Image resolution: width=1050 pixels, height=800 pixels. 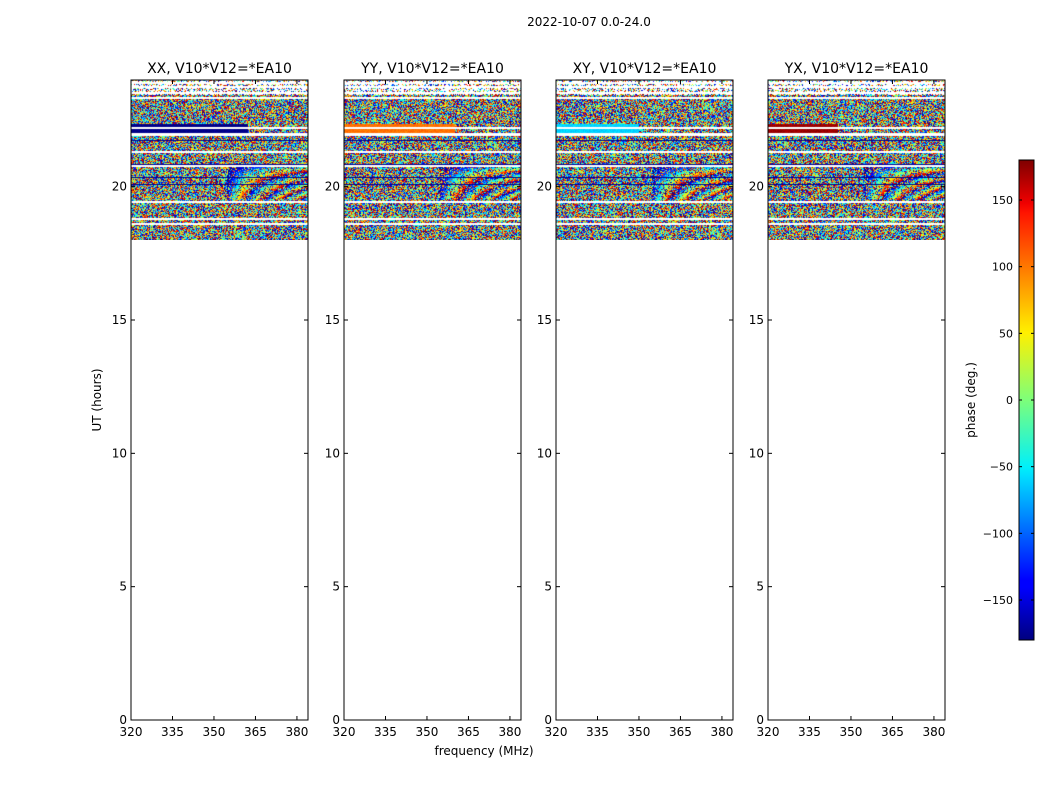 I want to click on colorbar-tick-label: −150, so click(x=998, y=600).